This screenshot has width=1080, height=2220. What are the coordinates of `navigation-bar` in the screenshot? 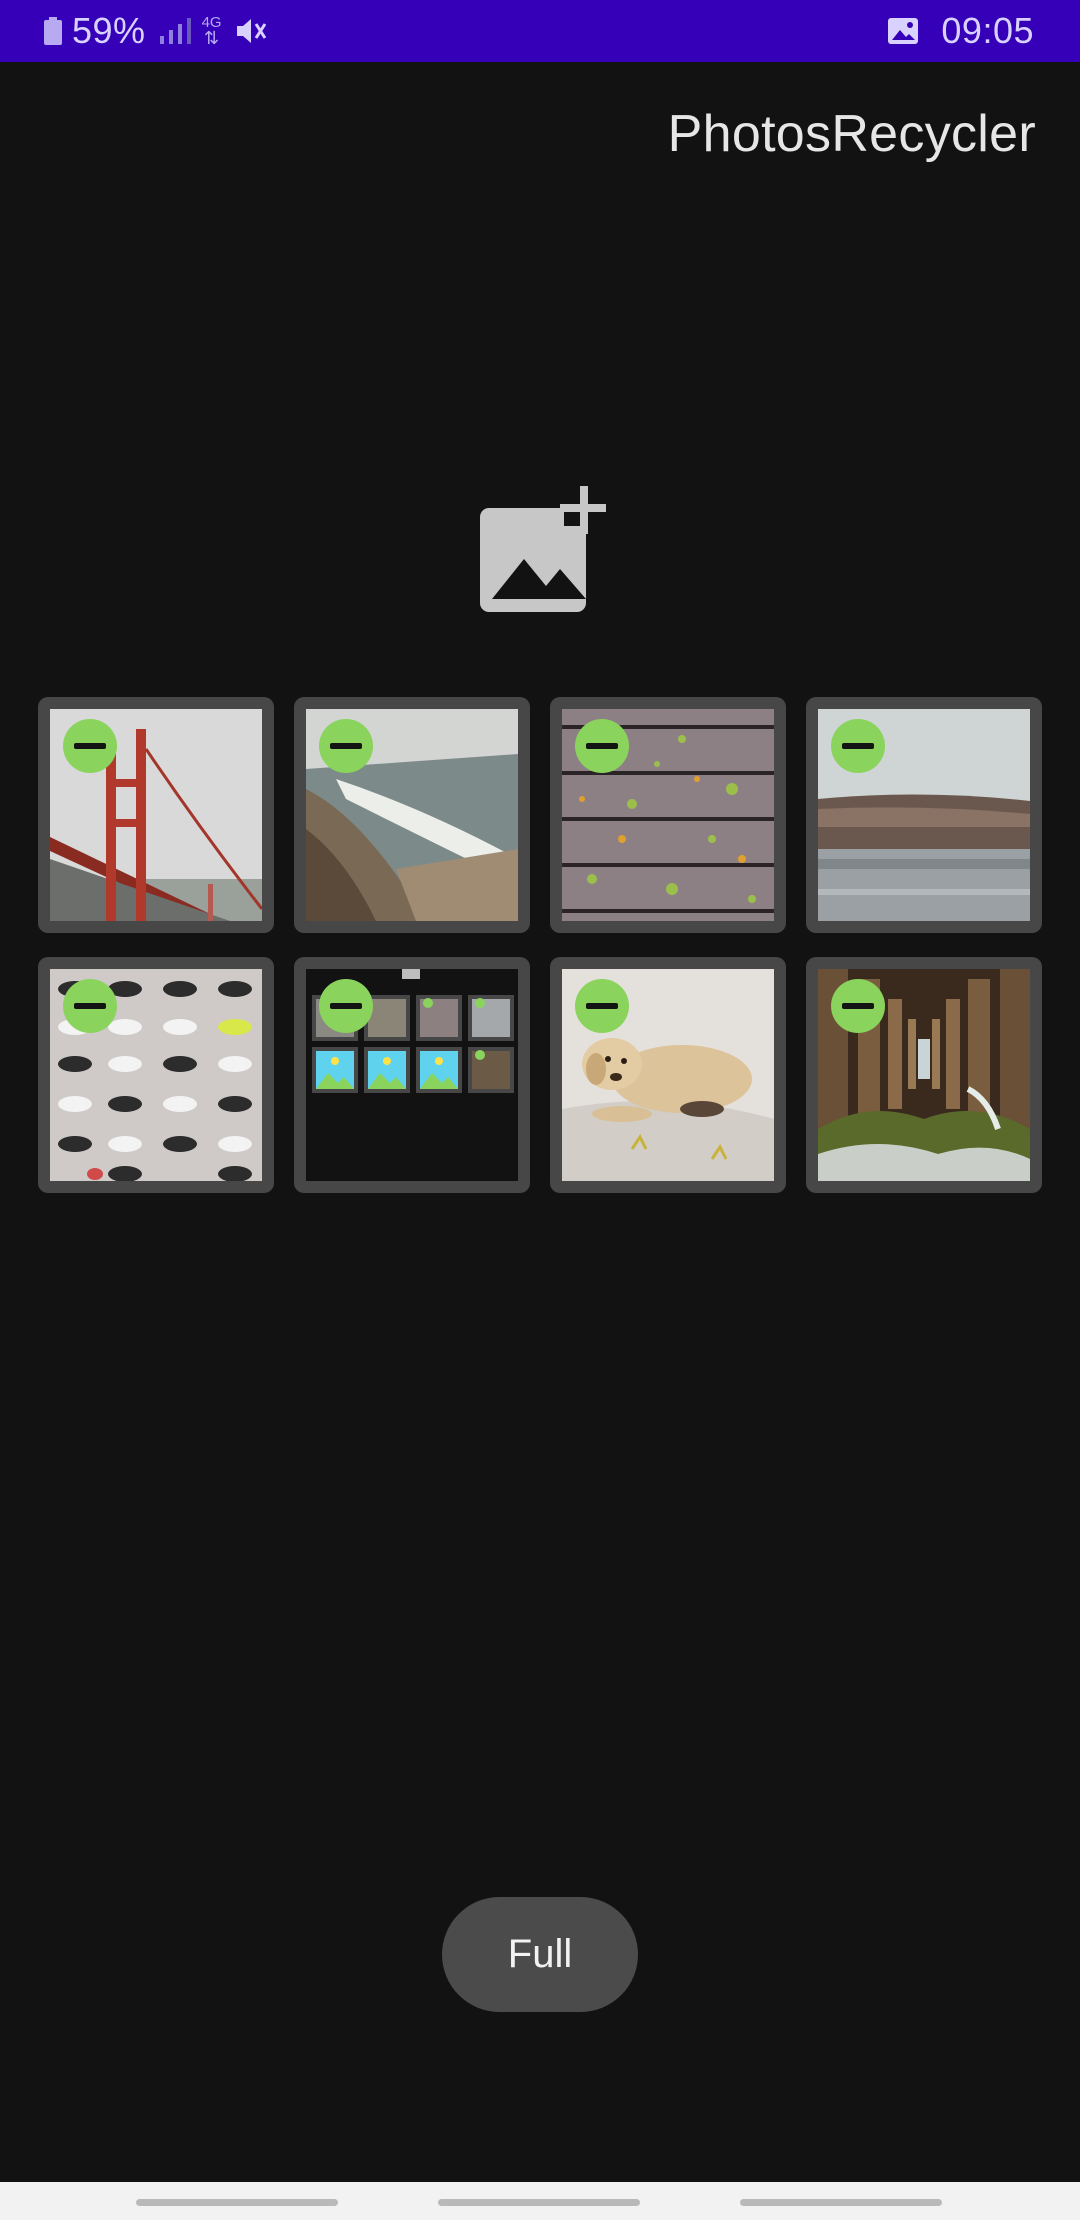 It's located at (540, 2201).